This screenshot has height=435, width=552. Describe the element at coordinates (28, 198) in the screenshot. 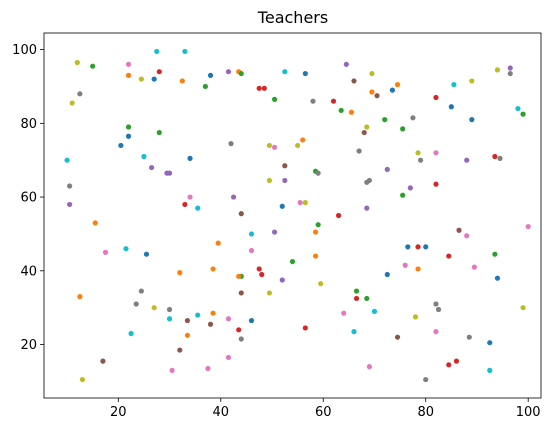

I see `y-axis: 20 40 60 80 100` at that location.